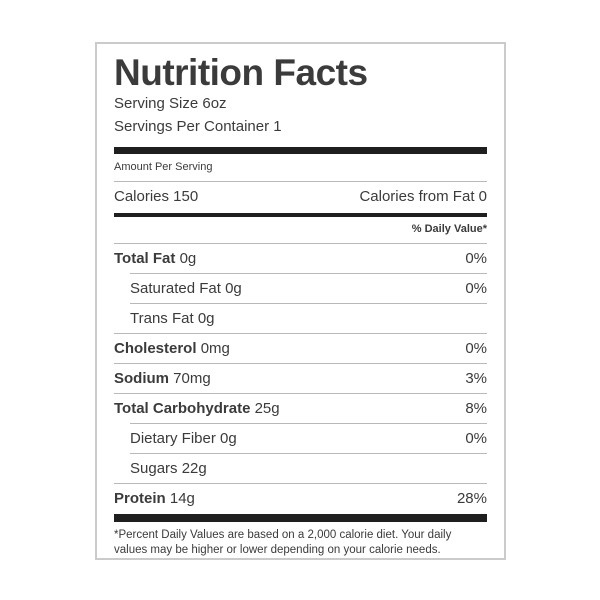 The height and width of the screenshot is (600, 600). Describe the element at coordinates (154, 468) in the screenshot. I see `nutrient-label: Sugars` at that location.